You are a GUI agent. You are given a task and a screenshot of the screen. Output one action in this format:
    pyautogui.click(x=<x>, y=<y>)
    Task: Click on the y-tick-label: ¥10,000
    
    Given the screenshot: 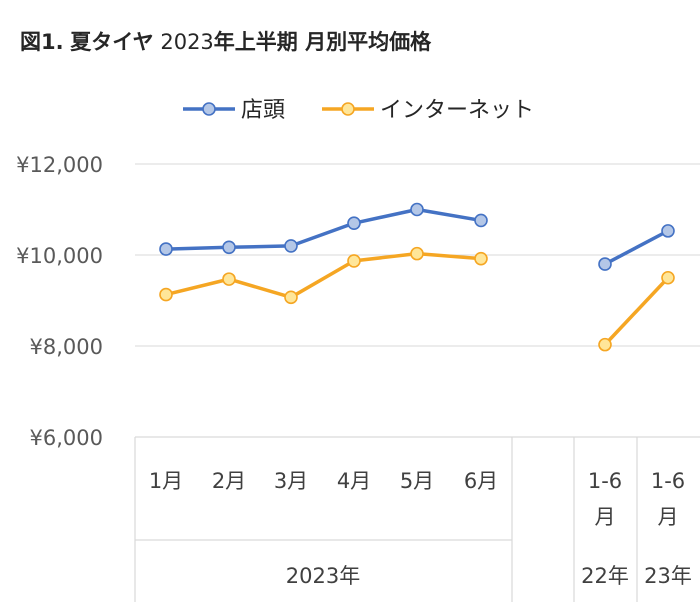 What is the action you would take?
    pyautogui.click(x=59, y=256)
    